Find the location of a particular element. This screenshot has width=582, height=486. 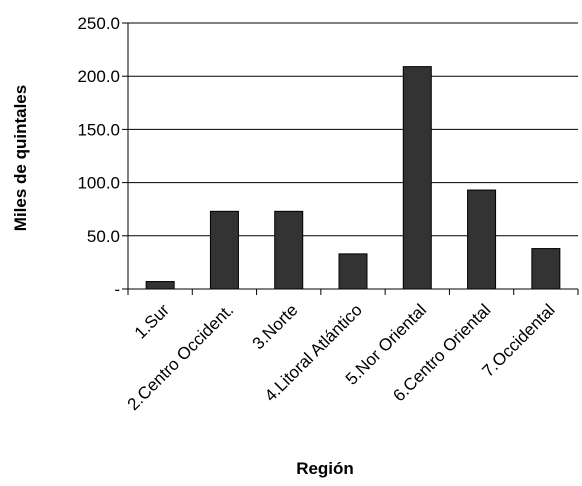

y-tick-label: 100.0 is located at coordinates (98, 183).